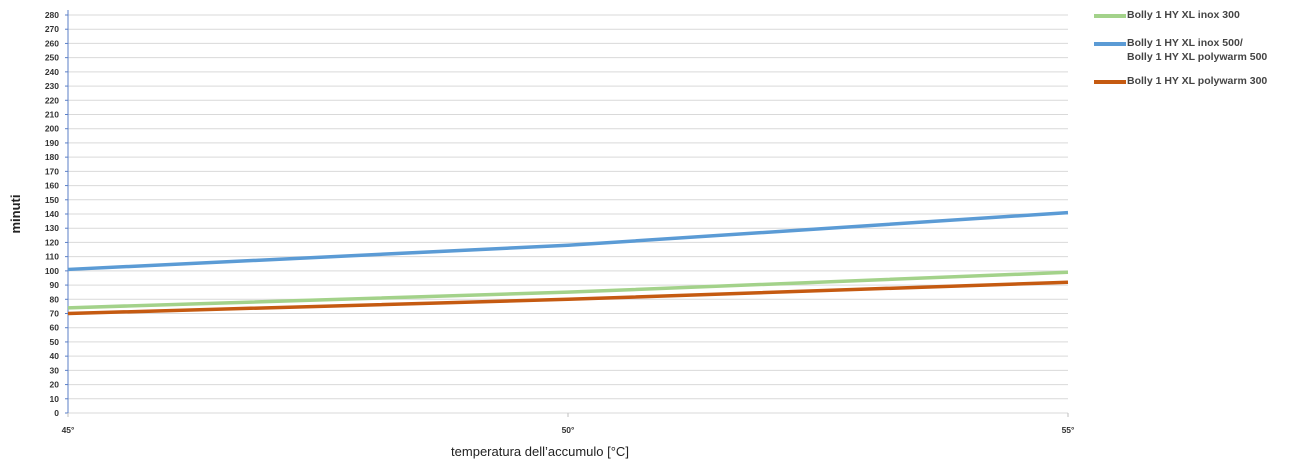 The width and height of the screenshot is (1294, 463). I want to click on y-tick-label: 50, so click(55, 342).